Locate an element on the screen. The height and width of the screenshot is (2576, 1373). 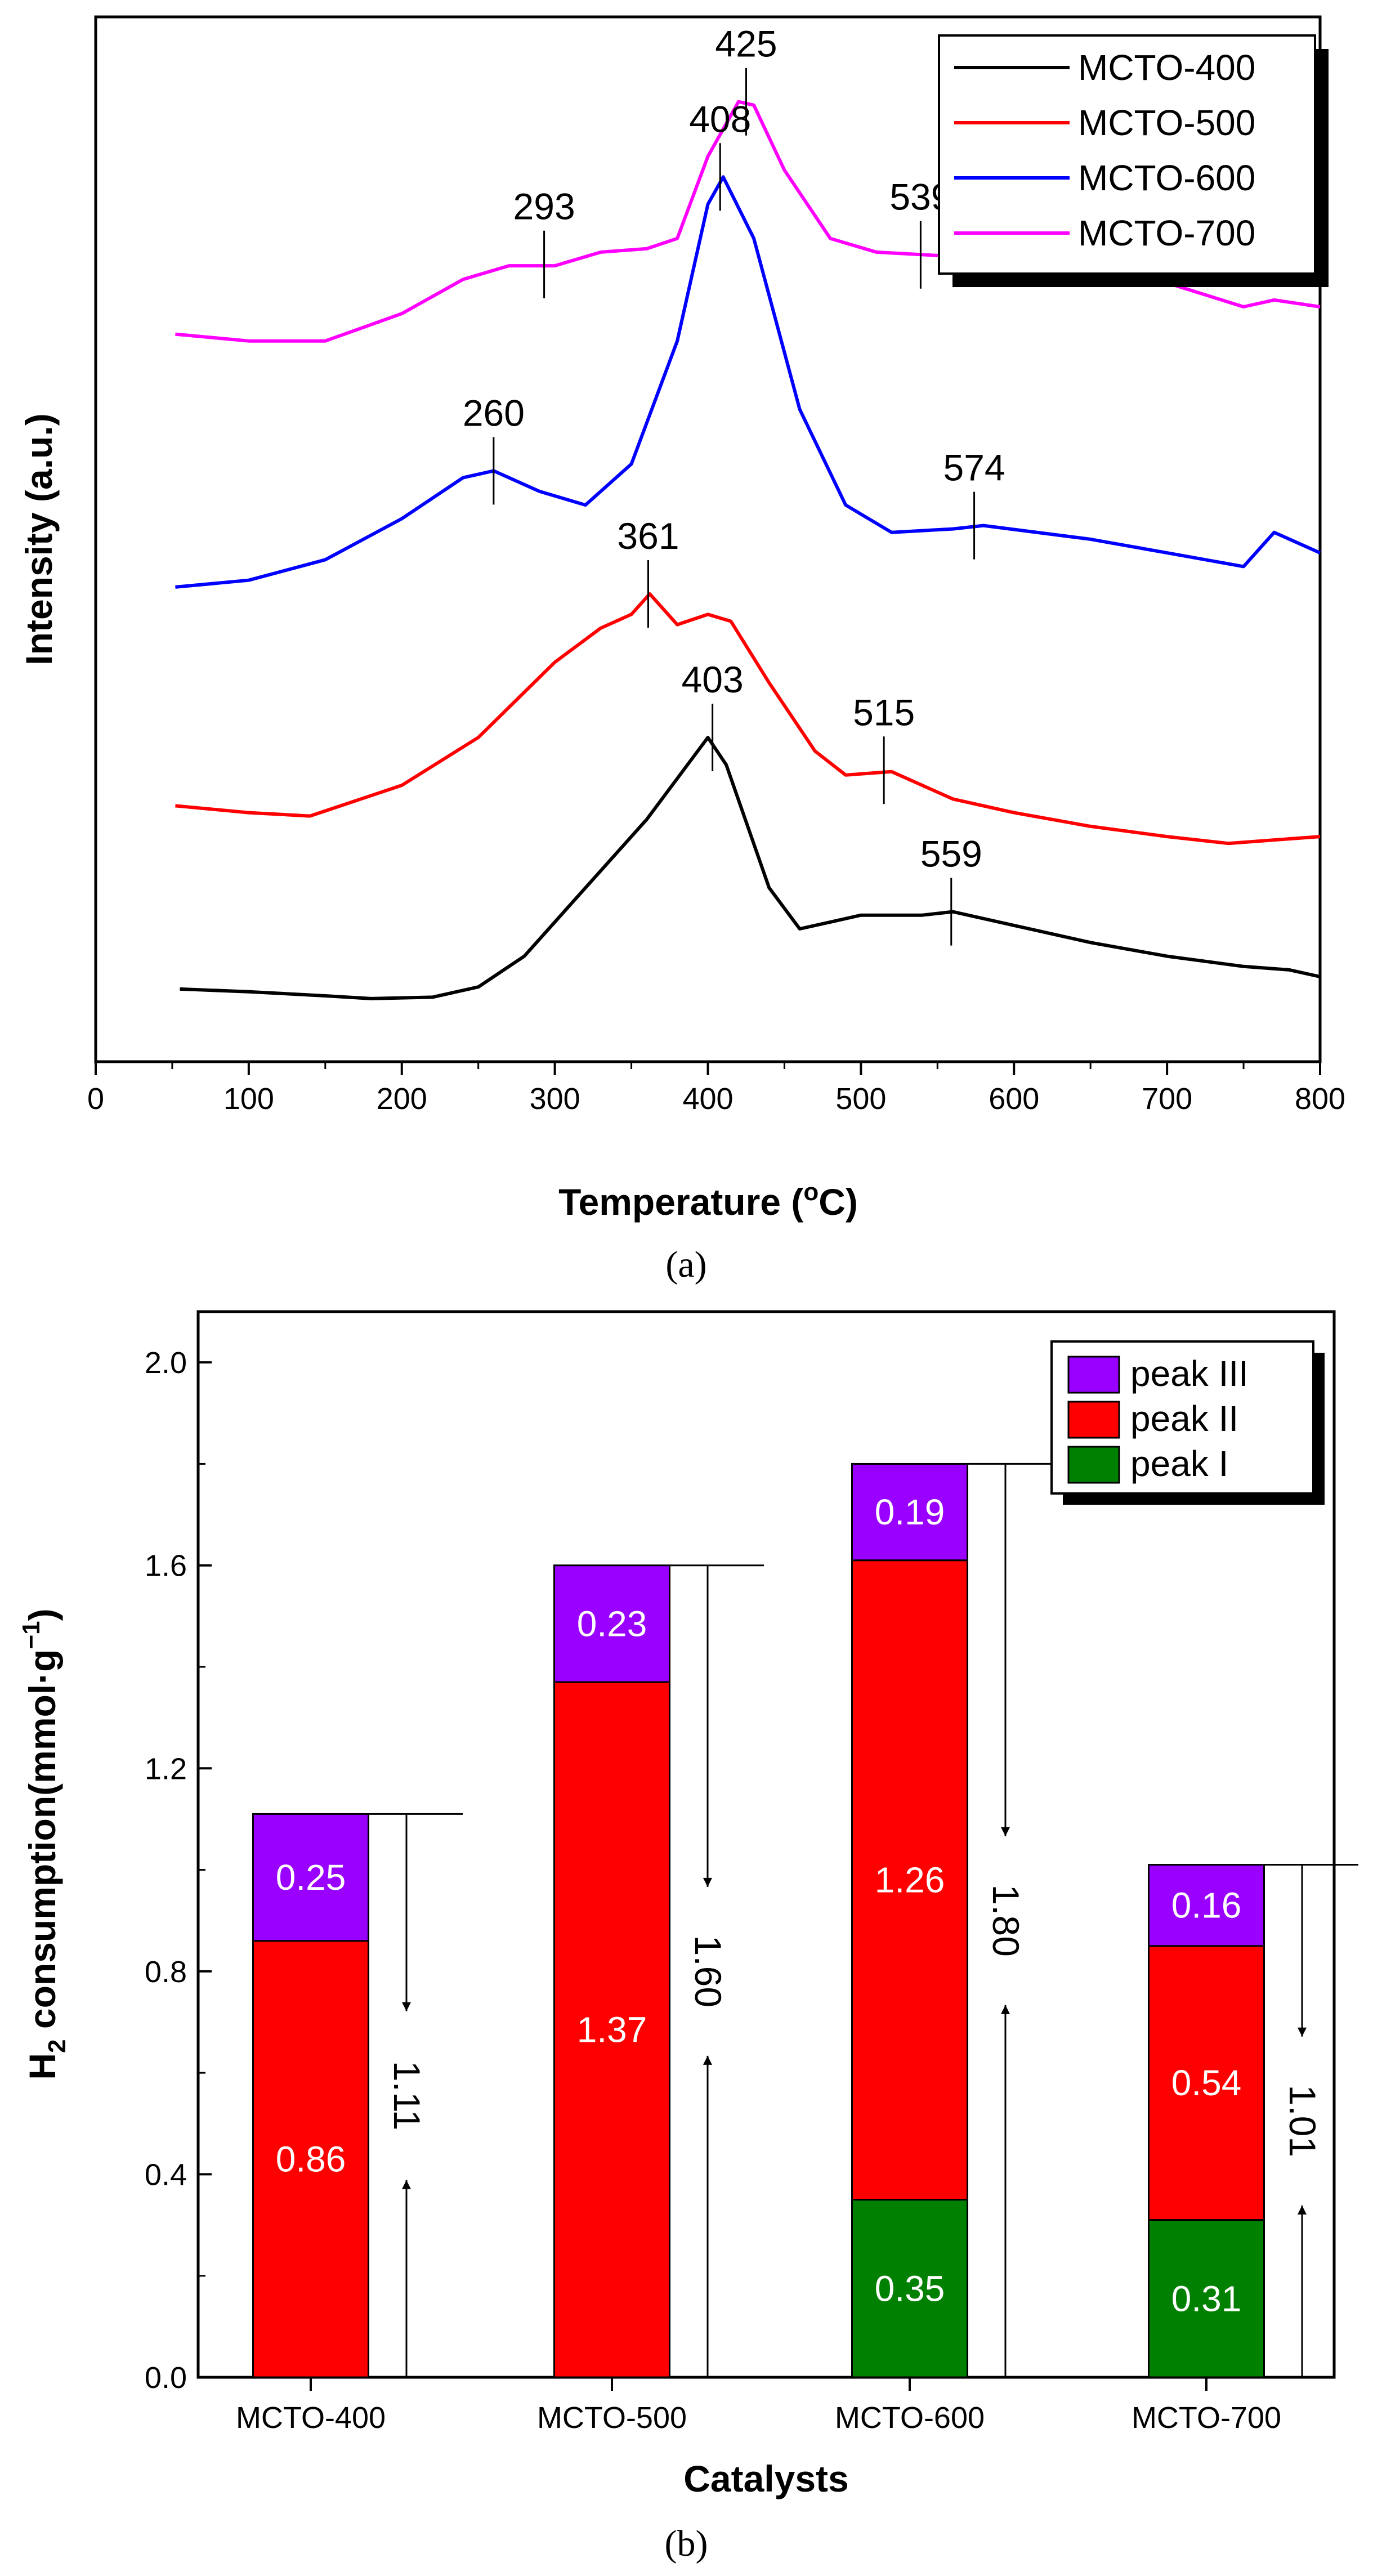
total-value-label: 1.01 is located at coordinates (1302, 2121).